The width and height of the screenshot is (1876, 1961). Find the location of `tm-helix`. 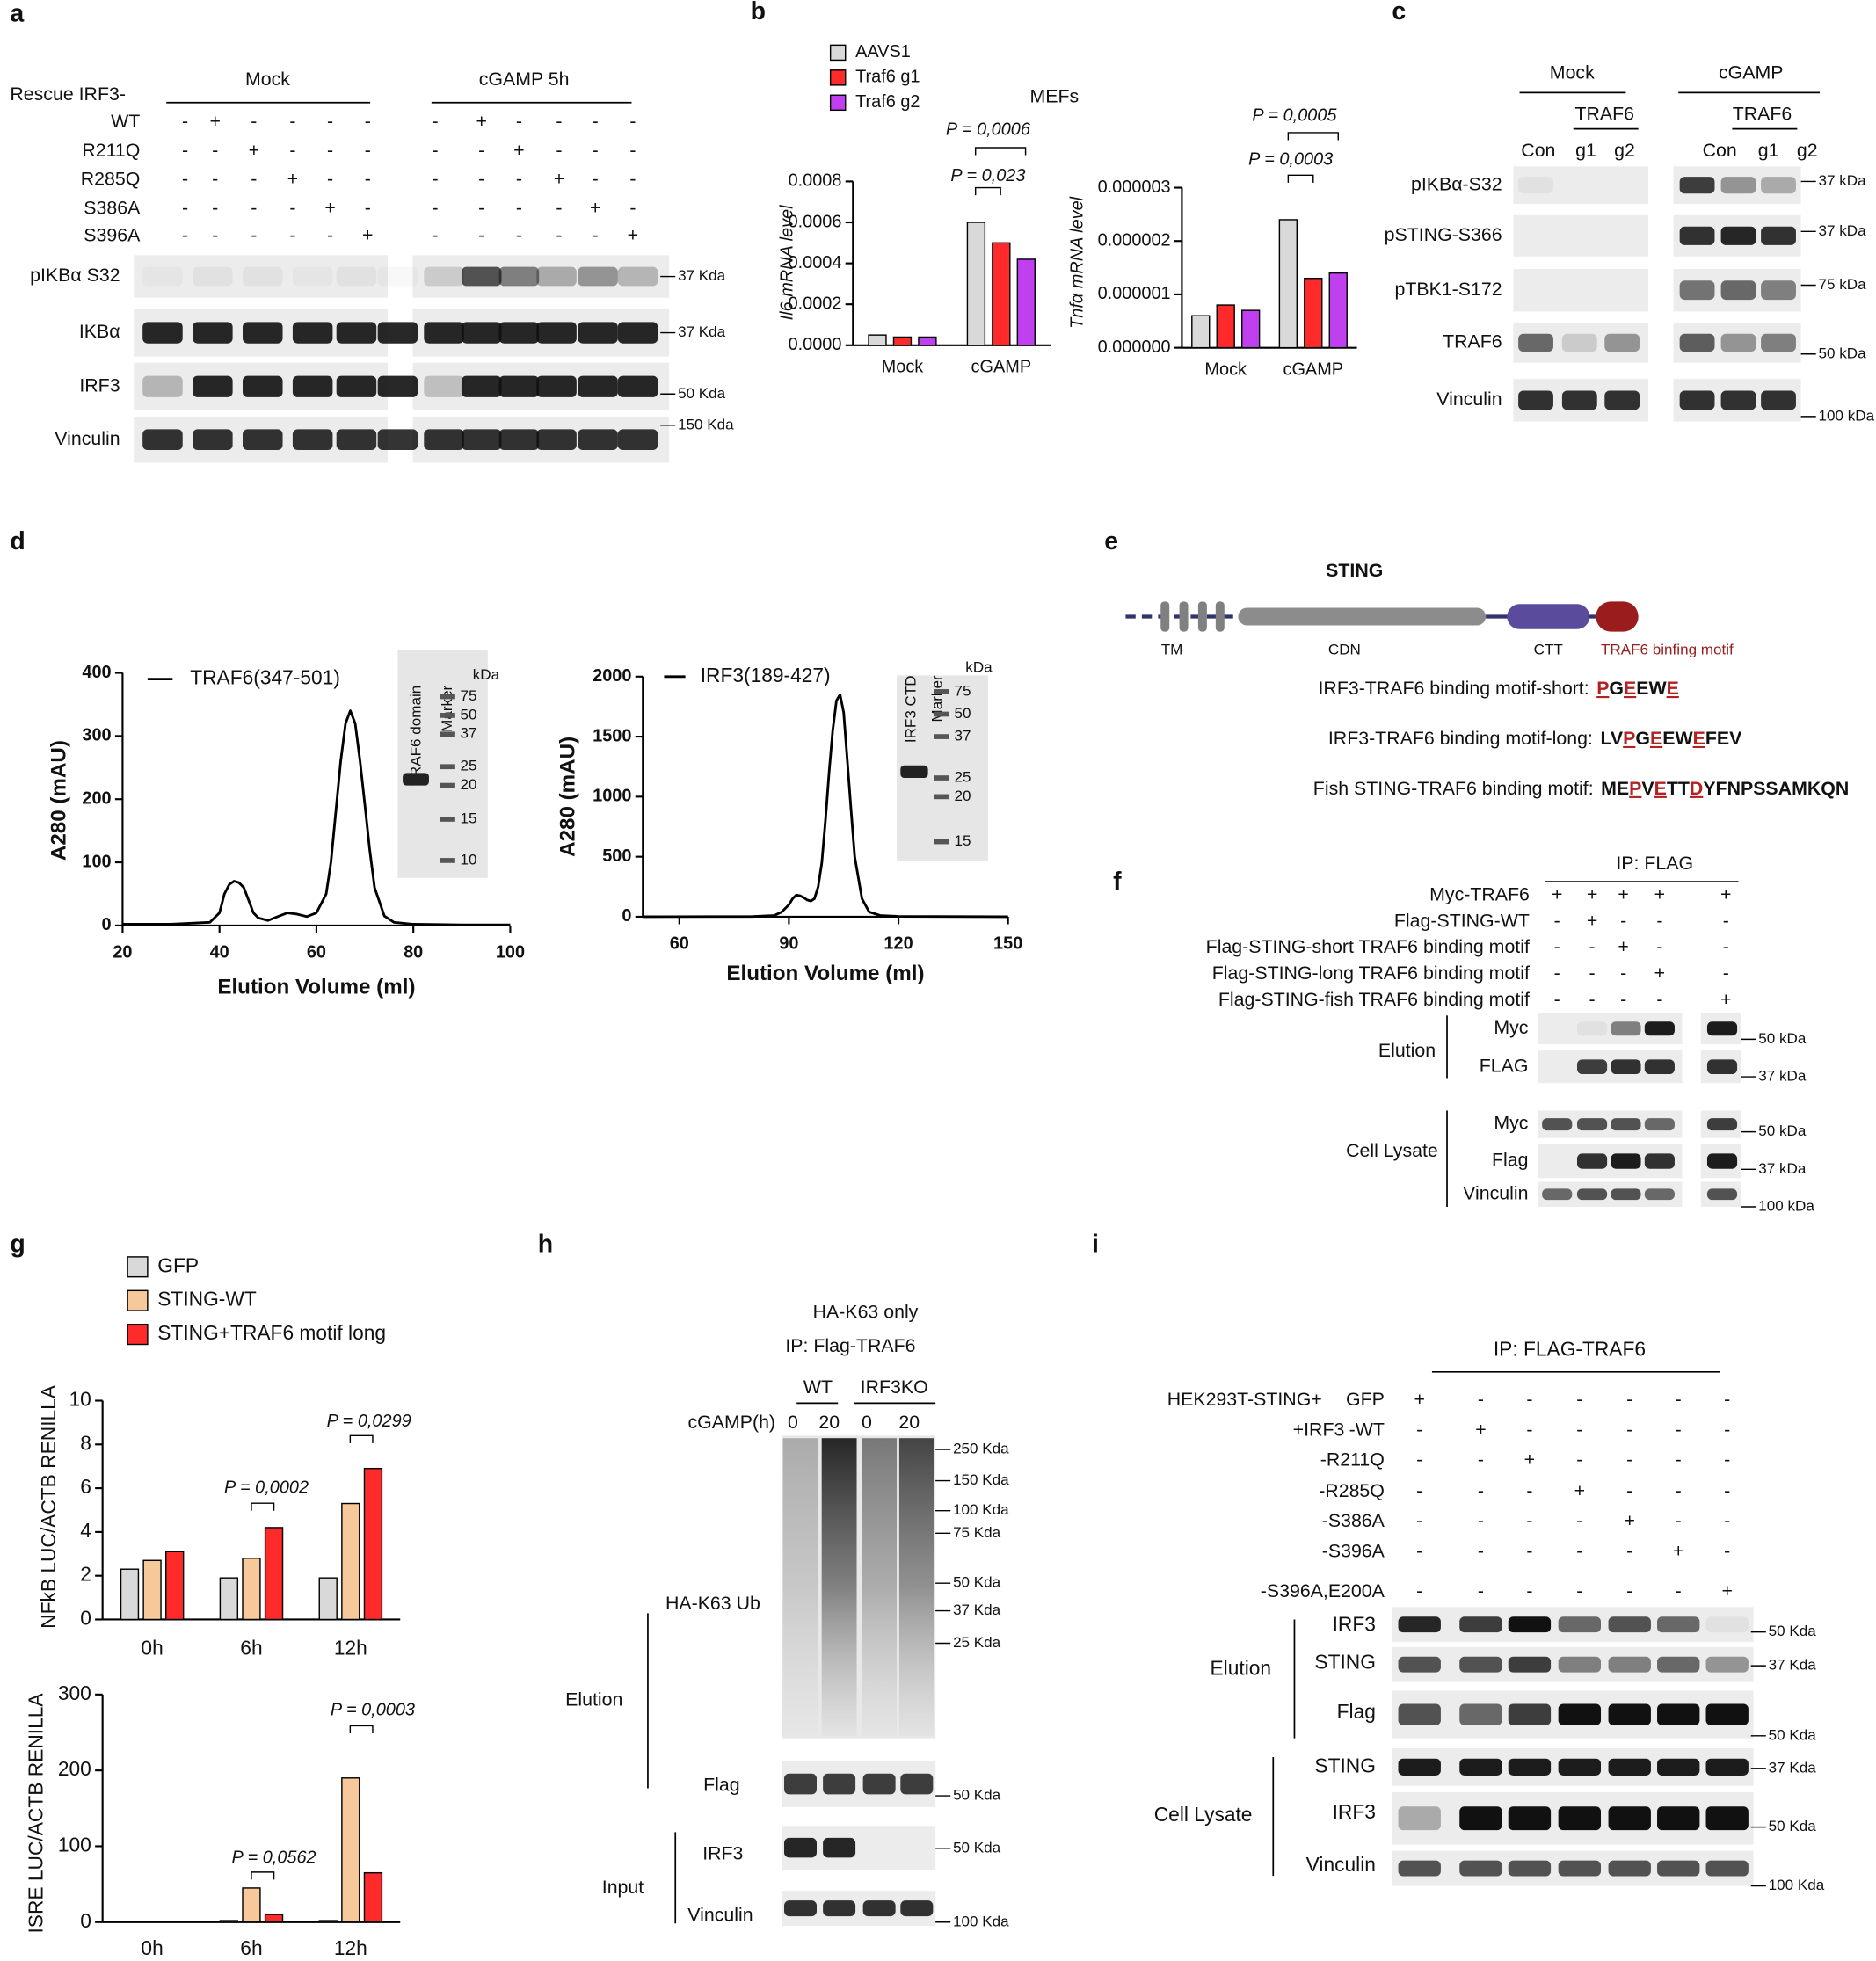

tm-helix is located at coordinates (1165, 616).